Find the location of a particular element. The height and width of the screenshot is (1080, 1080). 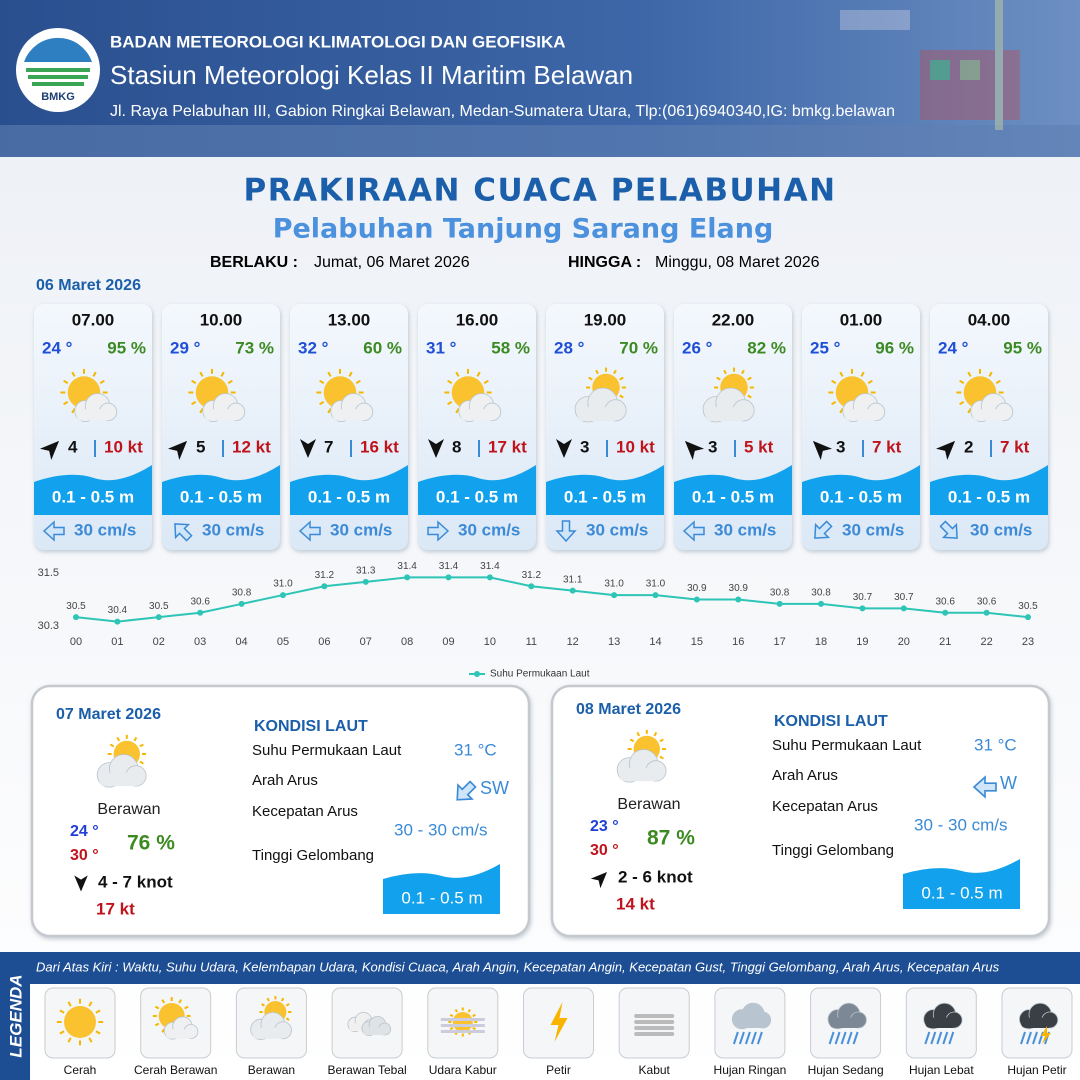

date: 07 Maret 2026 is located at coordinates (108, 714).